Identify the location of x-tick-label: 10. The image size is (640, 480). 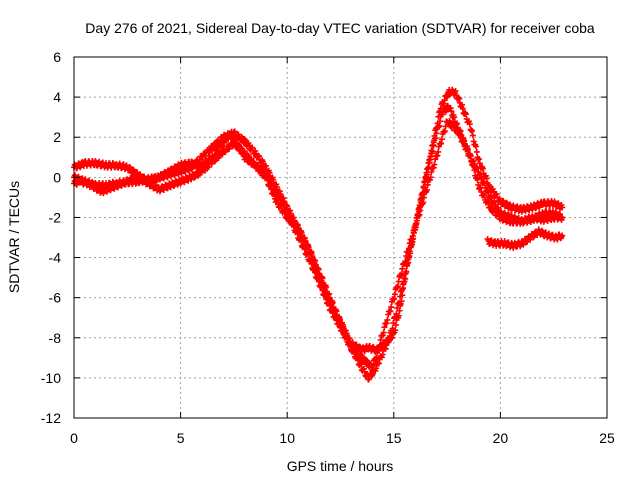
(287, 438).